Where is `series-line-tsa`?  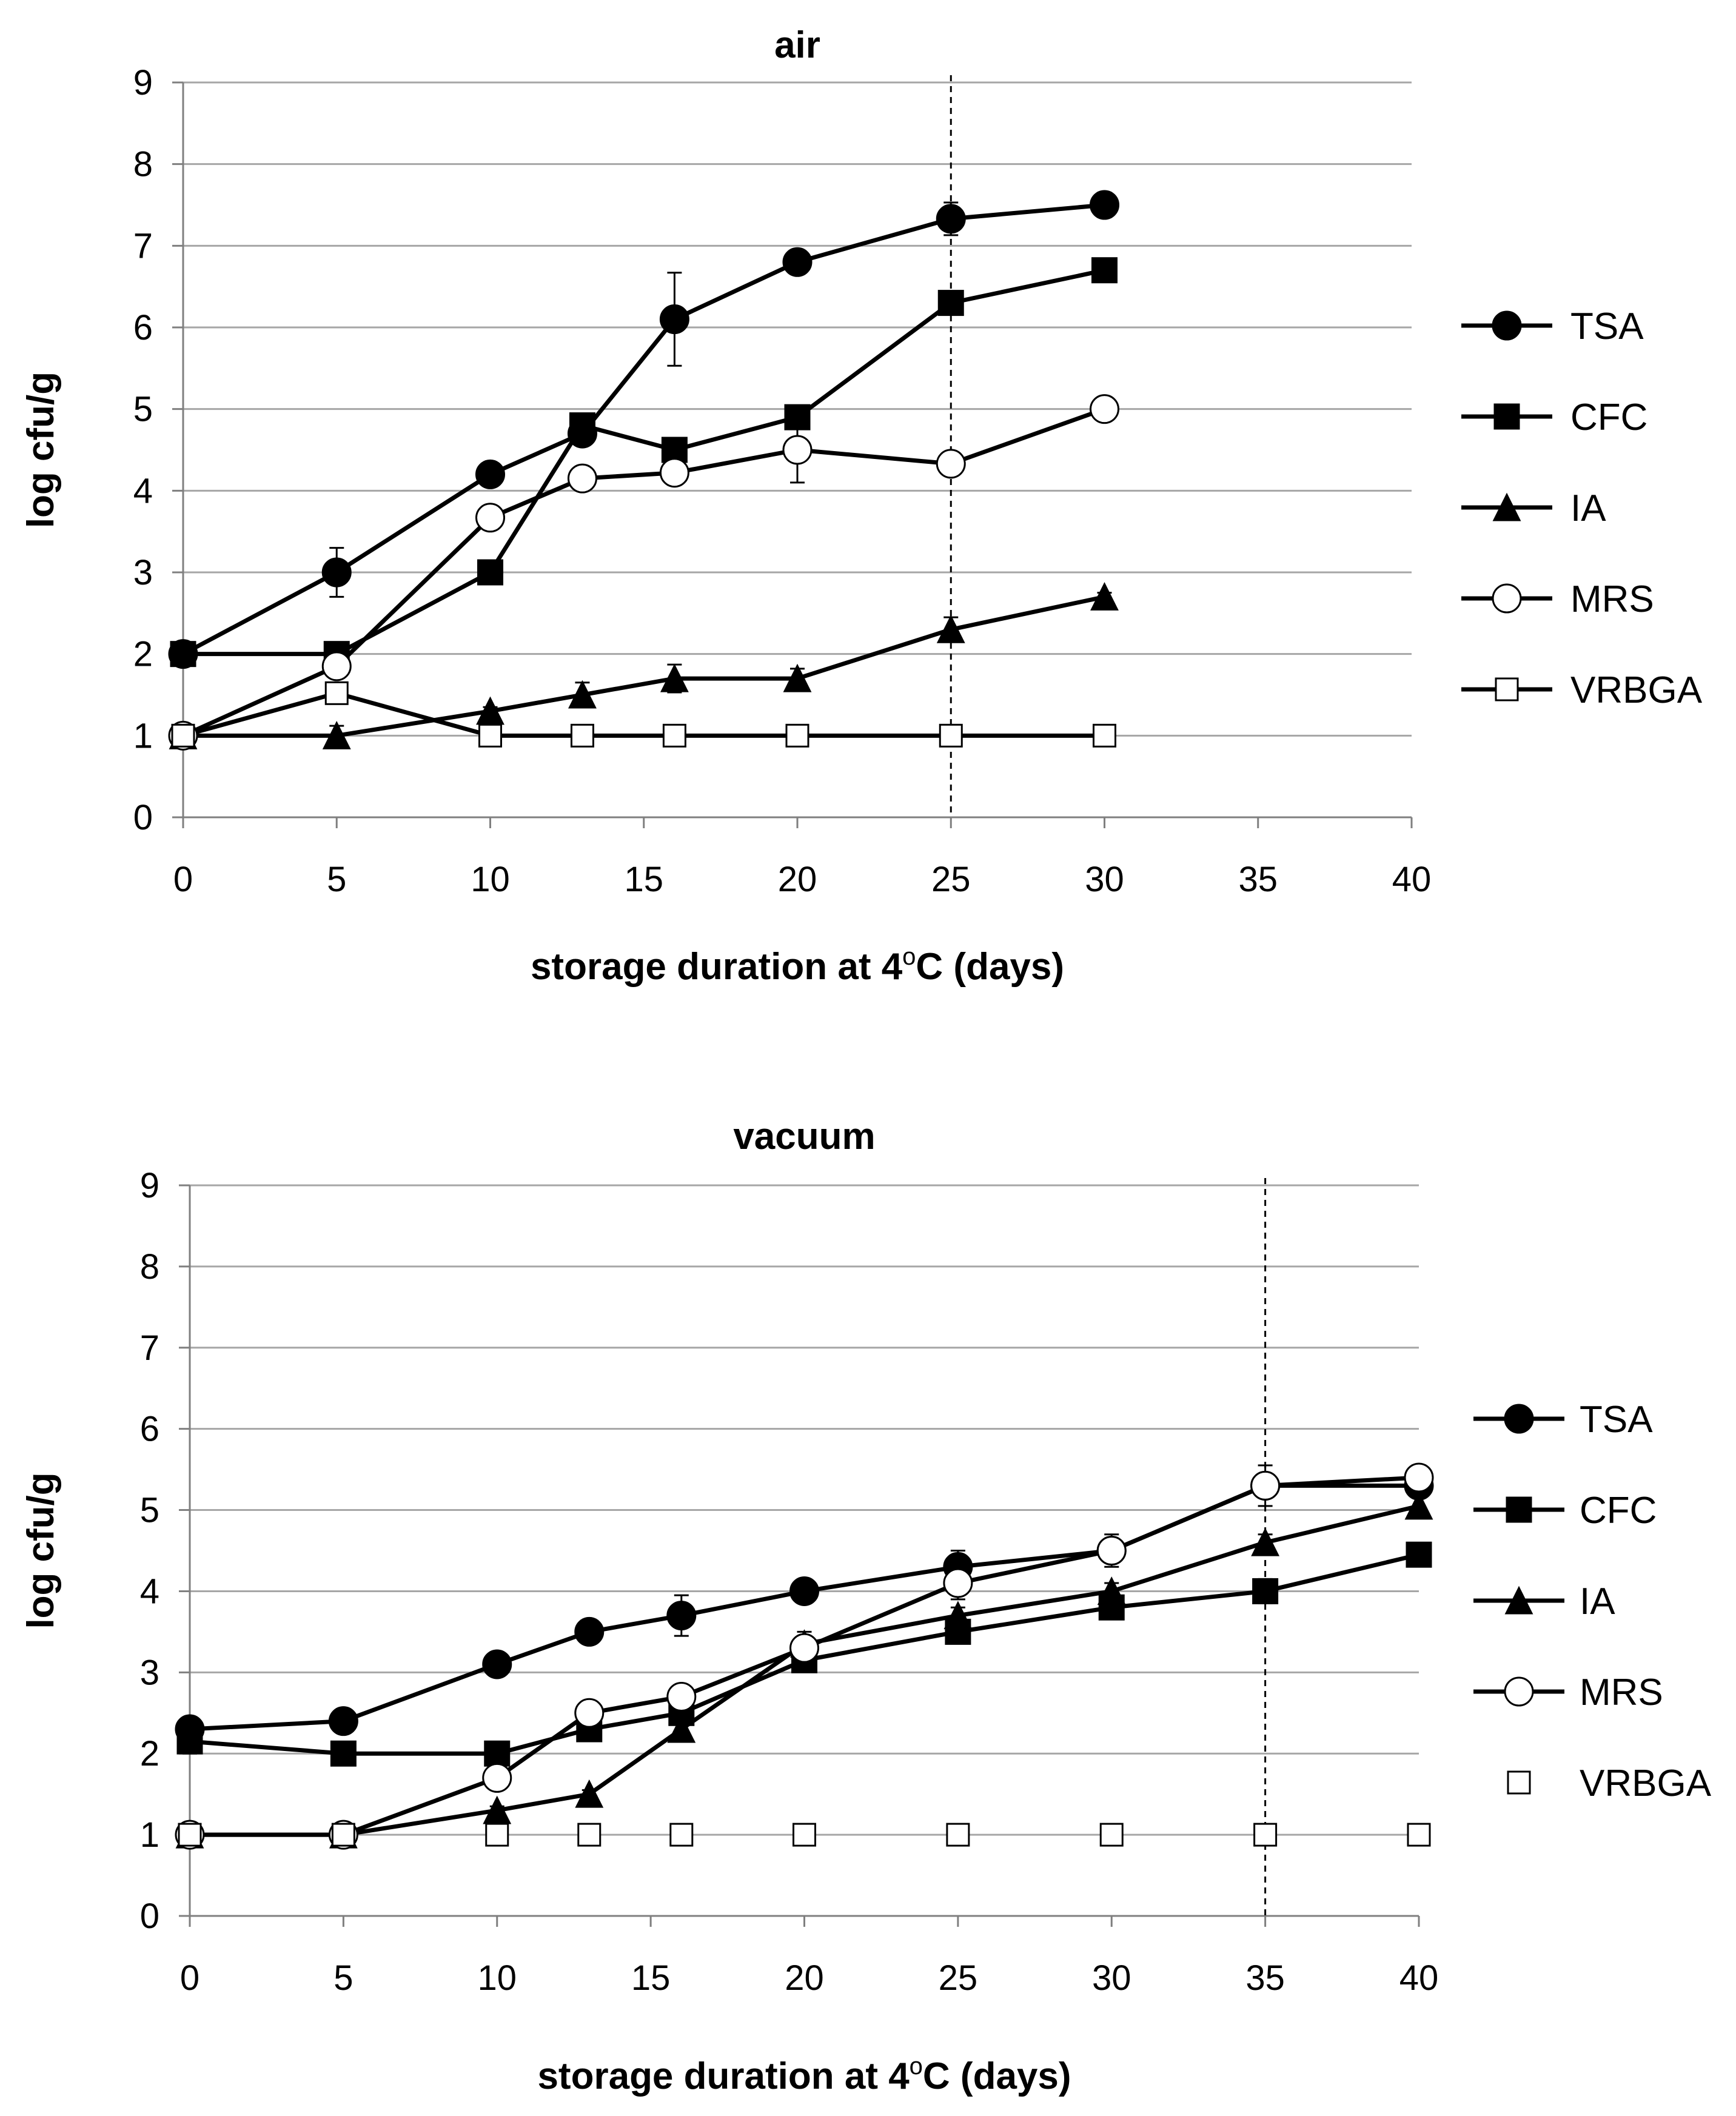
series-line-tsa is located at coordinates (643, 430).